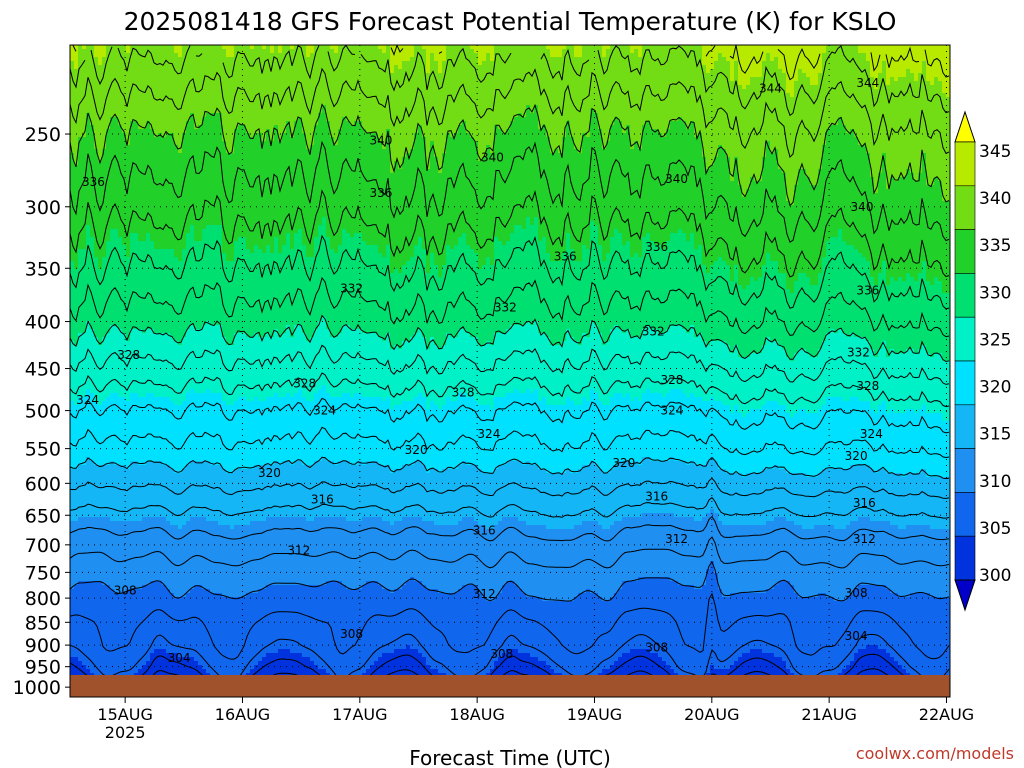 Image resolution: width=1024 pixels, height=768 pixels. I want to click on y-tick-label: 900, so click(43, 646).